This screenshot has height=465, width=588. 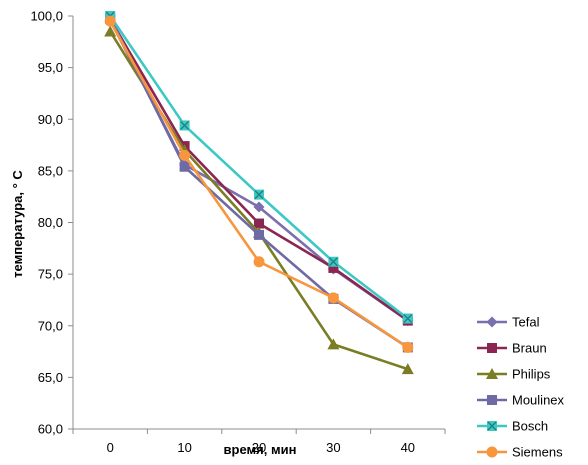 I want to click on legend-item-tefal: Tefal, so click(x=508, y=322).